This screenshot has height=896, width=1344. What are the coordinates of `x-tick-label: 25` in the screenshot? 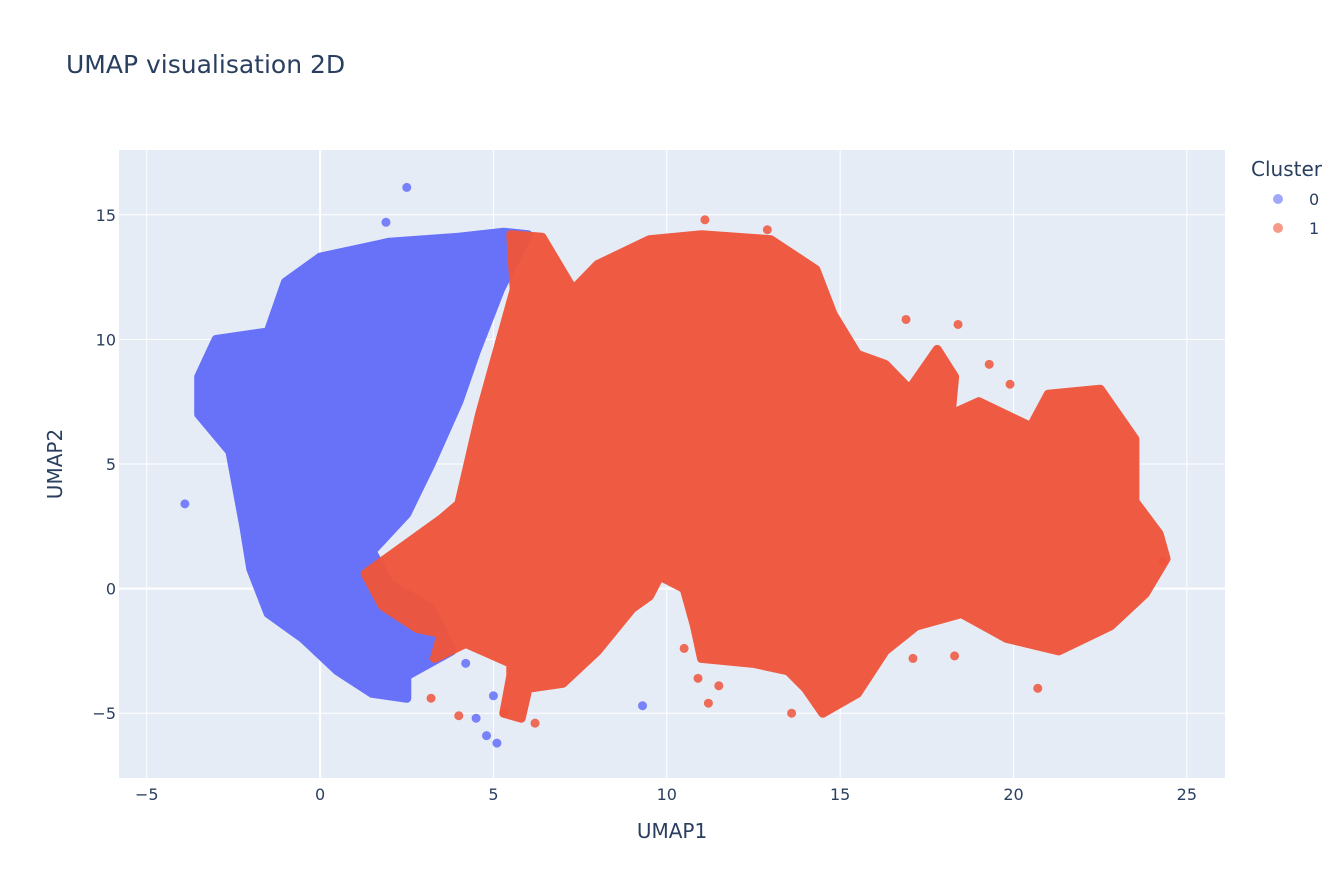 It's located at (1187, 794).